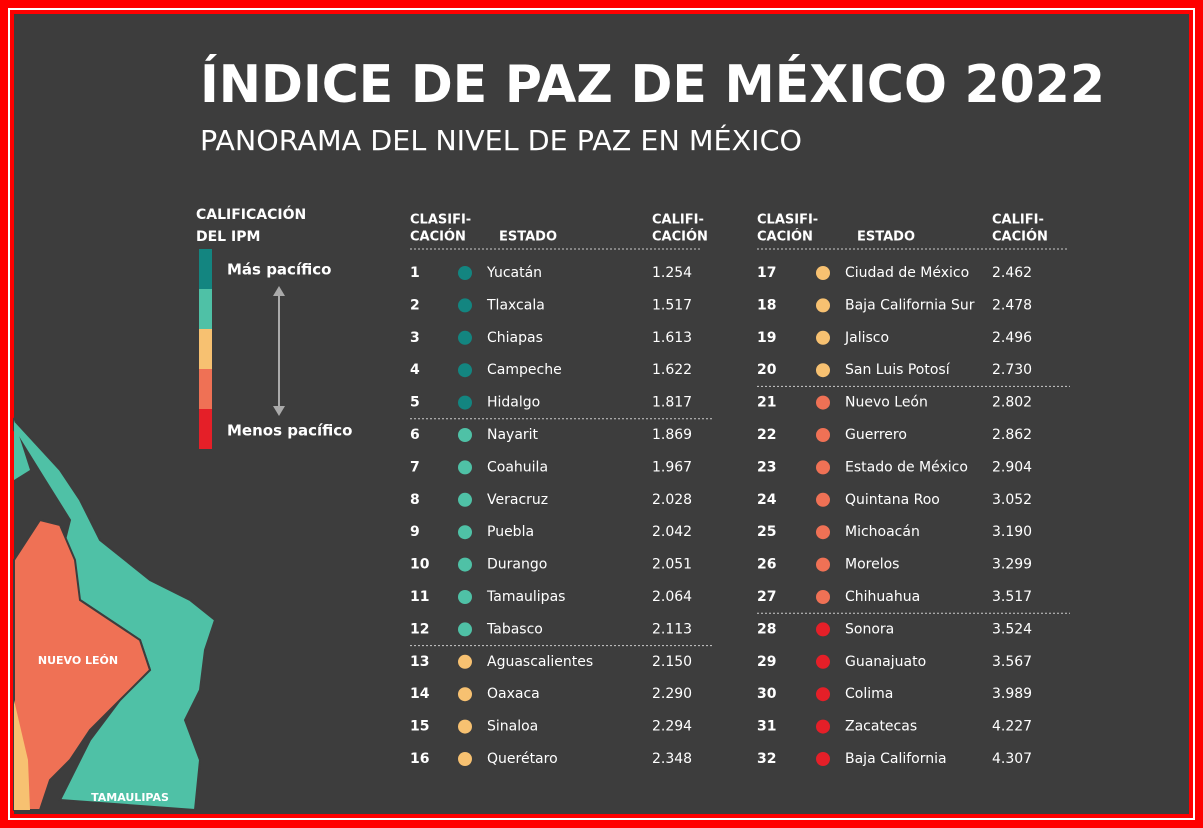 The width and height of the screenshot is (1203, 828). I want to click on rank: 6, so click(415, 435).